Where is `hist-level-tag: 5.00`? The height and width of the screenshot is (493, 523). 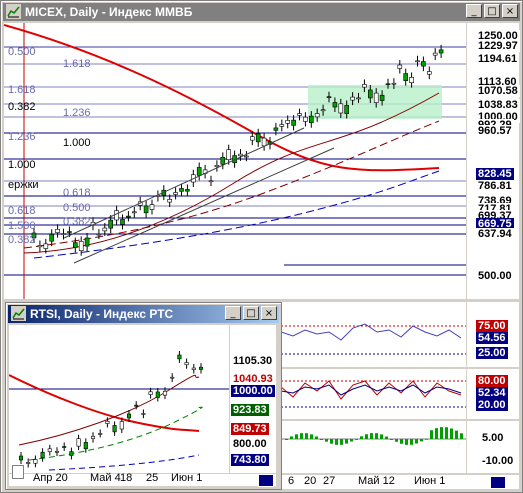
hist-level-tag: 5.00 is located at coordinates (493, 438).